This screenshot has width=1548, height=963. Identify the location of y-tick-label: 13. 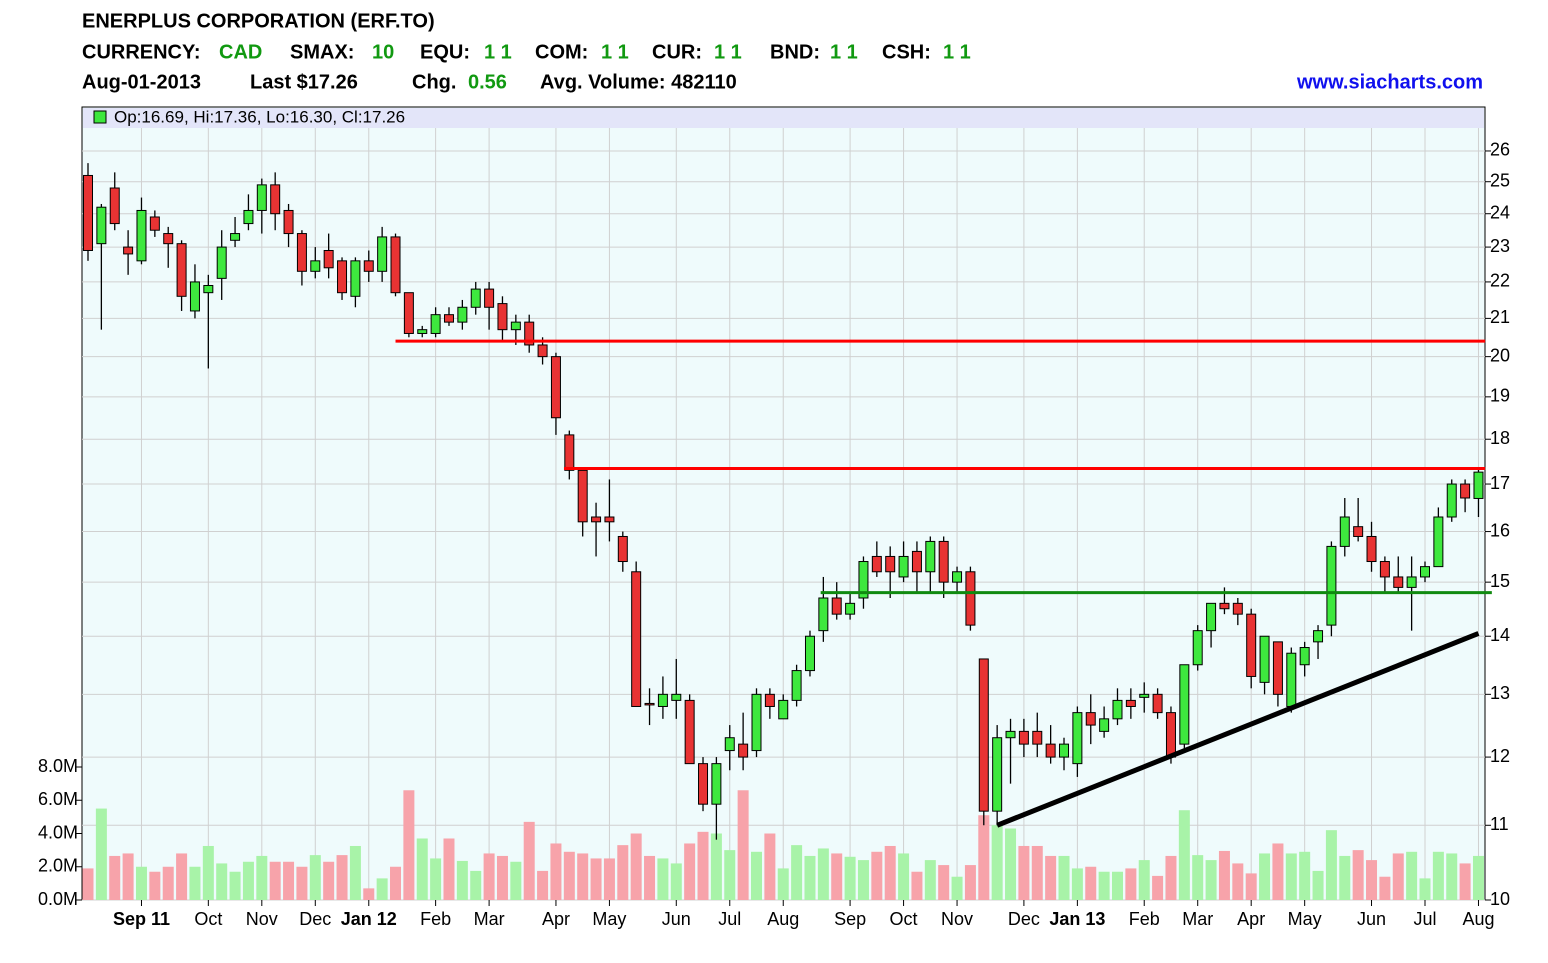
(1500, 693).